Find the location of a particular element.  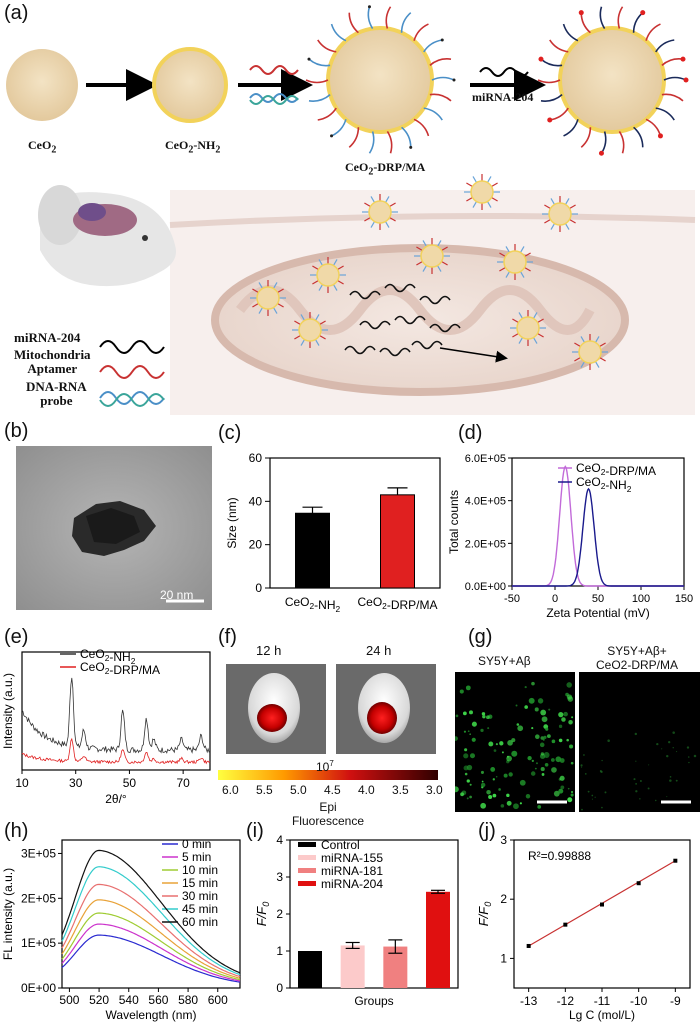

confocal-left-title: SY5Y+Aβ is located at coordinates (504, 661).